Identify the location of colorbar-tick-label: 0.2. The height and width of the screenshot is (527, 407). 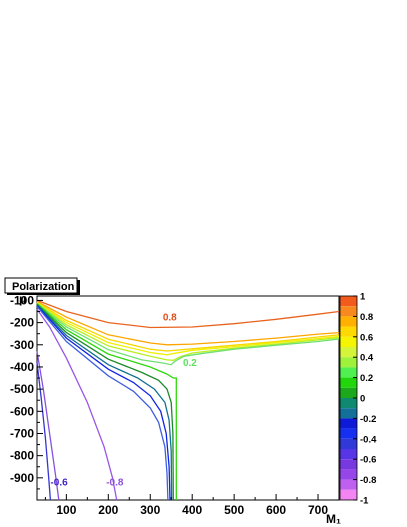
(366, 378).